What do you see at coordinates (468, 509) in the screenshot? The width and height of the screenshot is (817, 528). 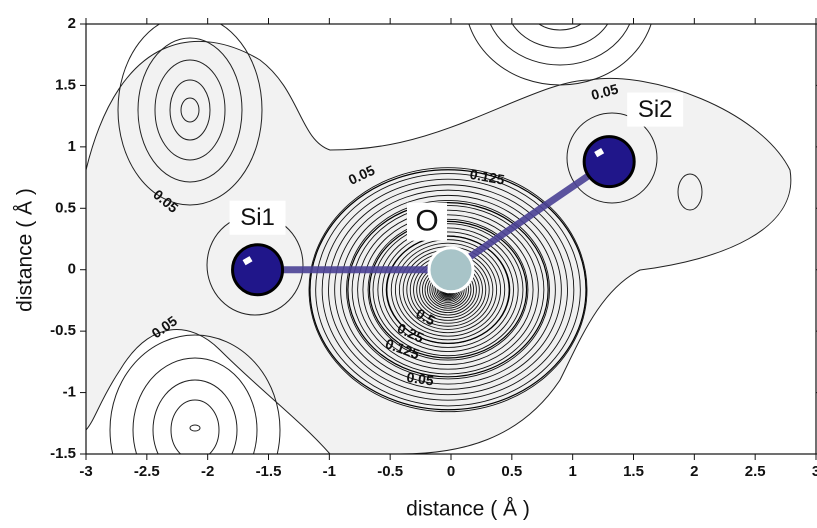 I see `x-axis-label: distance ( Å )` at bounding box center [468, 509].